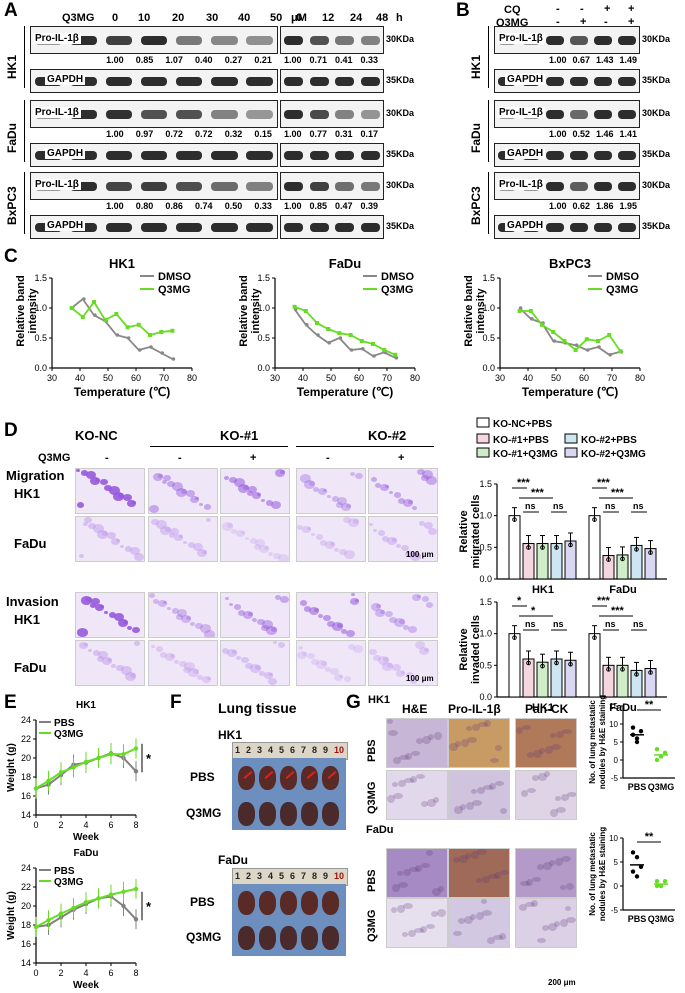 This screenshot has height=993, width=685. I want to click on b-kda-30: 30KDa, so click(656, 185).